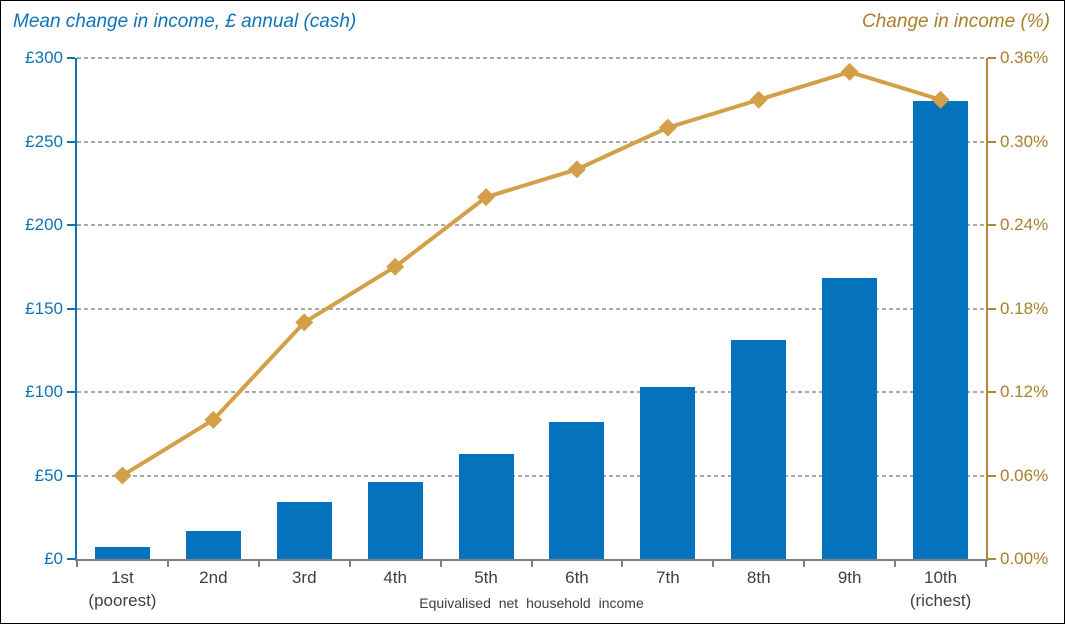  What do you see at coordinates (577, 577) in the screenshot?
I see `x-axis-tick-label: 6th` at bounding box center [577, 577].